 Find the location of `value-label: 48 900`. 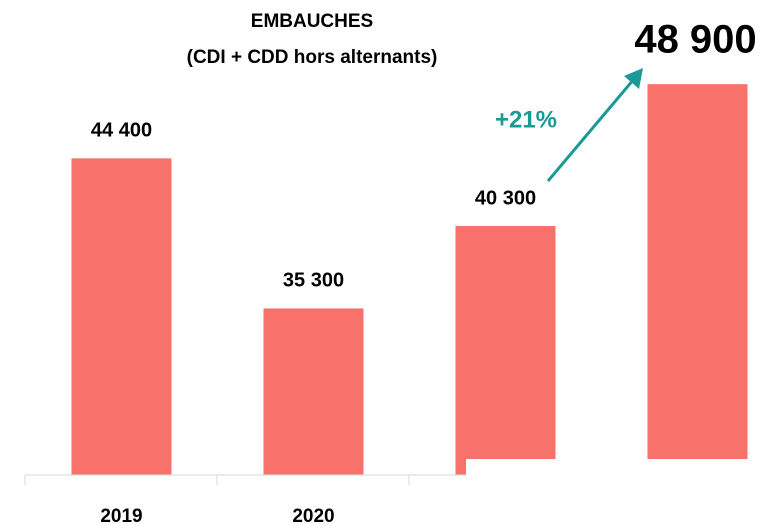

value-label: 48 900 is located at coordinates (695, 40).